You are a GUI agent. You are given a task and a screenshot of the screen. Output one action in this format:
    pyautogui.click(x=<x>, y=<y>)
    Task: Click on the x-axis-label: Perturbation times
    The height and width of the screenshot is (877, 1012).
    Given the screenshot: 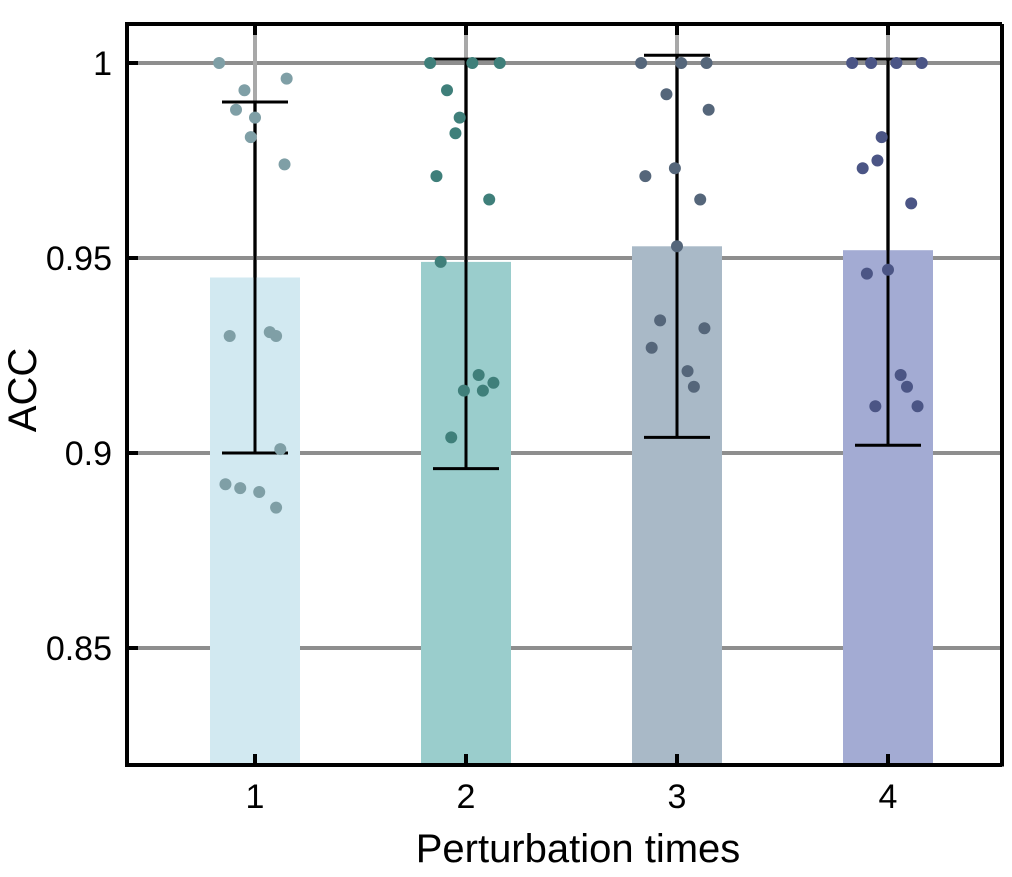 What is the action you would take?
    pyautogui.click(x=578, y=849)
    